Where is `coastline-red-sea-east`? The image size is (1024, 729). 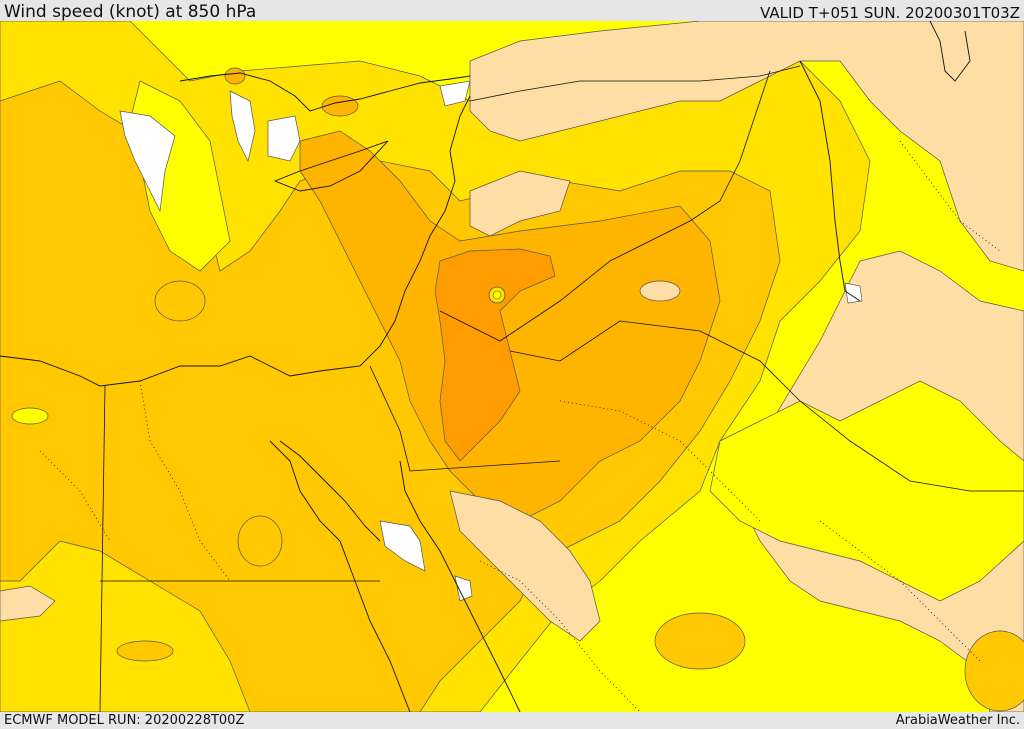 coastline-red-sea-east is located at coordinates (460, 586).